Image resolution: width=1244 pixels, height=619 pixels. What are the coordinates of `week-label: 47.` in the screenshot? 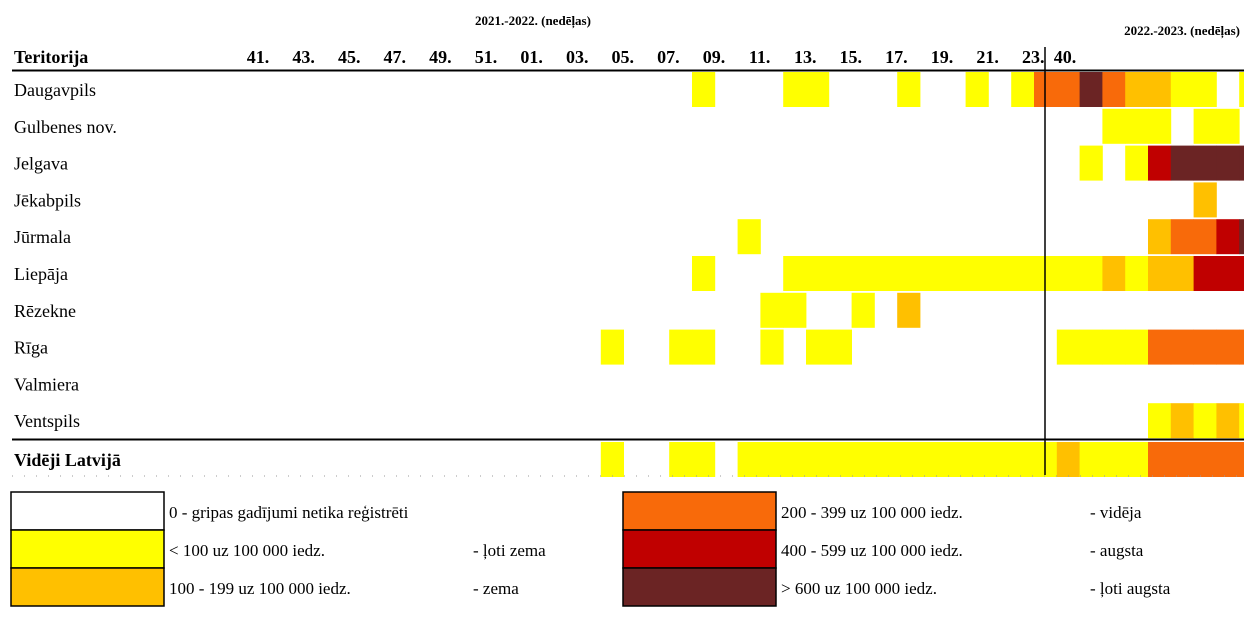 It's located at (395, 57).